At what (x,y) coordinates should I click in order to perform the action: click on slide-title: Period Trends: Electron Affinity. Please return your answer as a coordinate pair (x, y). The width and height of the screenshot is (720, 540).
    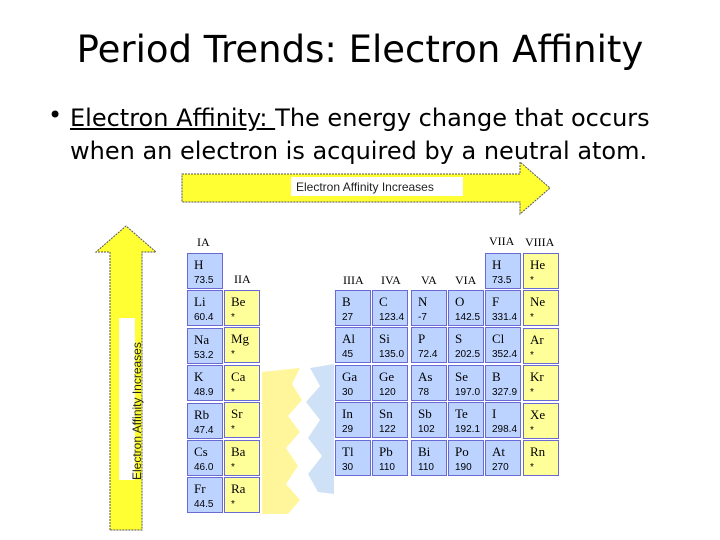
    Looking at the image, I should click on (360, 49).